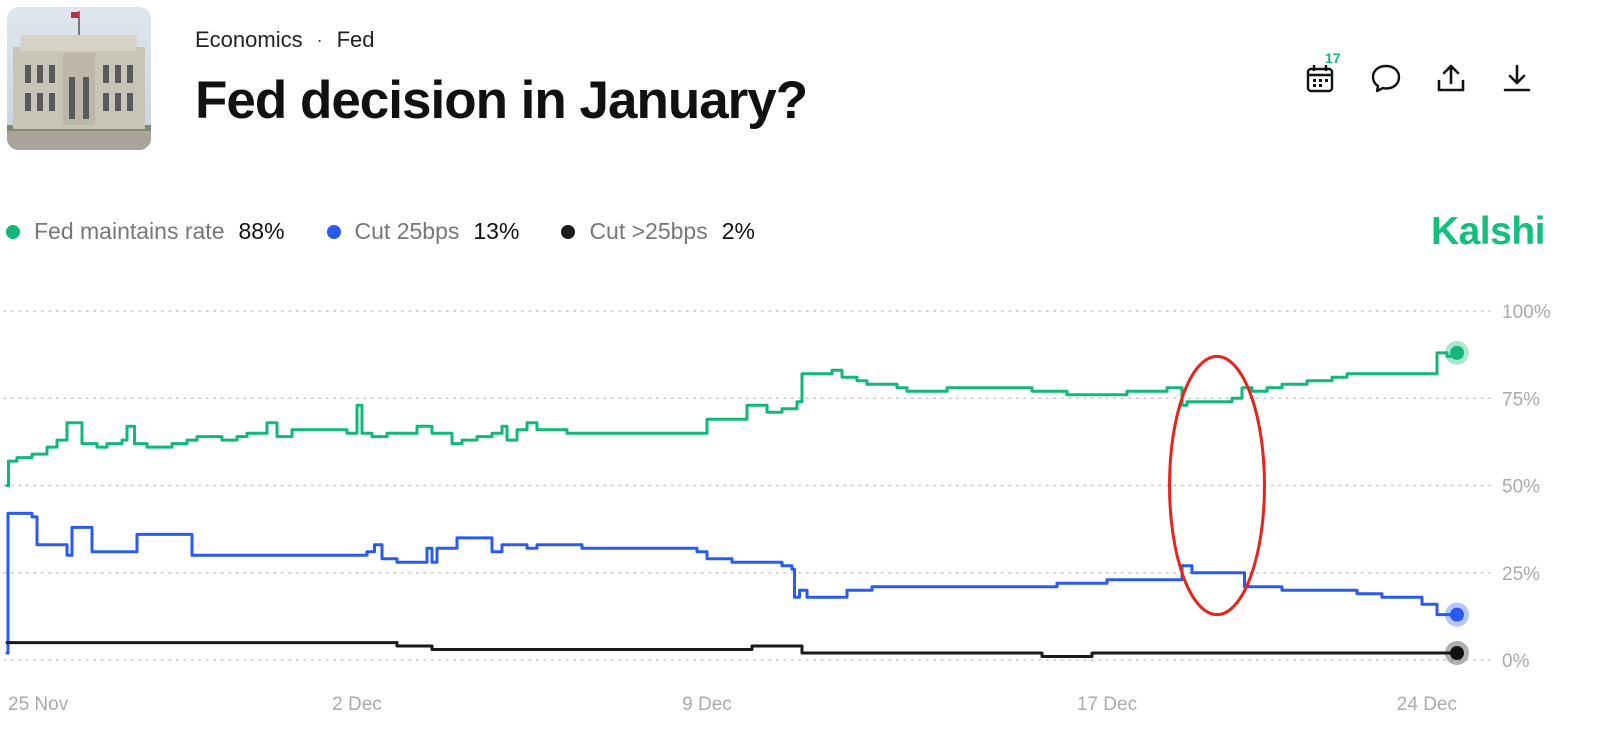  What do you see at coordinates (1488, 231) in the screenshot?
I see `kalshi-logo: Kalshi` at bounding box center [1488, 231].